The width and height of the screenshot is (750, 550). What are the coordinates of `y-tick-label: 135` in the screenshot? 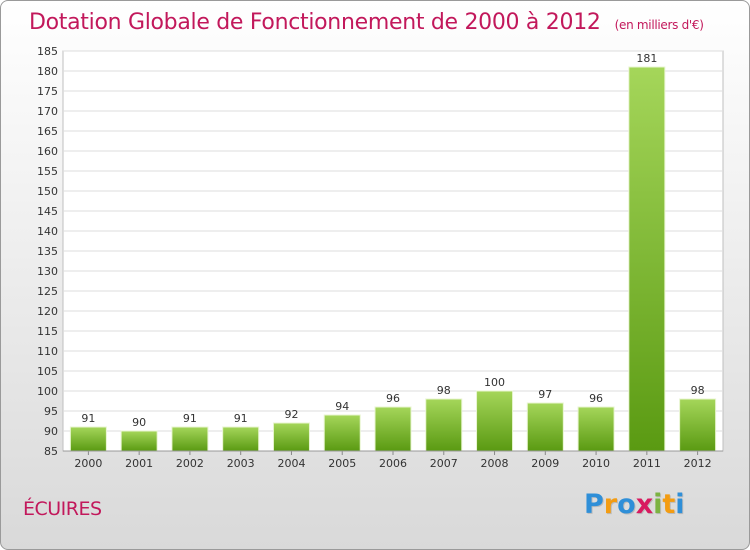 It's located at (47, 251).